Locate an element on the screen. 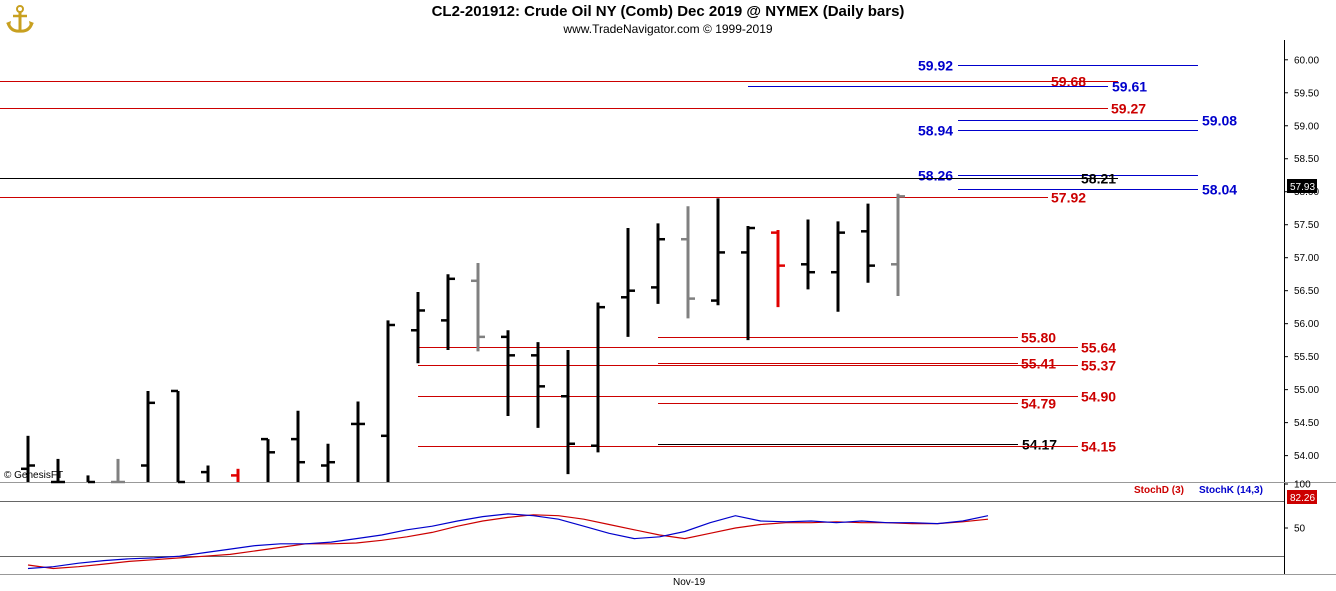 The width and height of the screenshot is (1336, 591). level-label: 54.79 is located at coordinates (1038, 404).